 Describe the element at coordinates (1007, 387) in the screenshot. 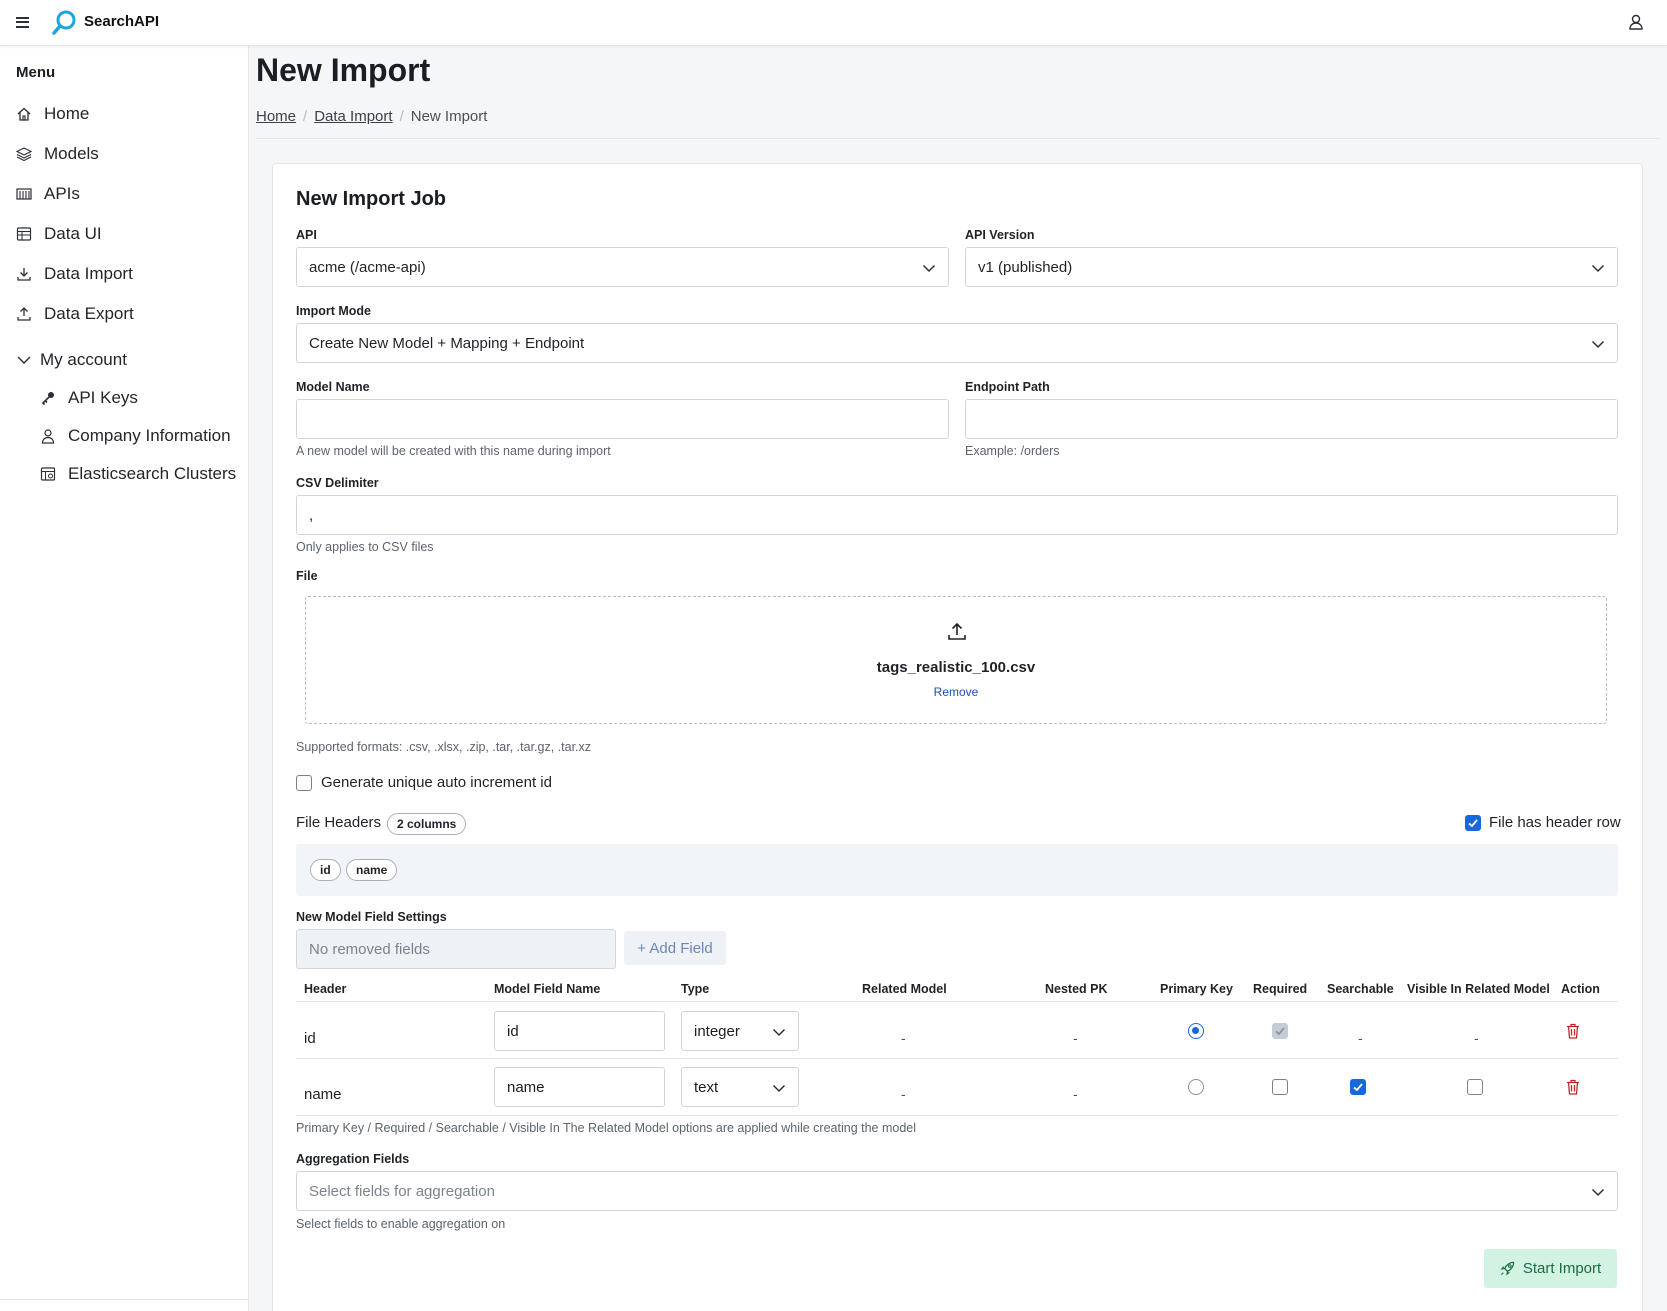

I see `endpoint-path-label: Endpoint Path` at that location.